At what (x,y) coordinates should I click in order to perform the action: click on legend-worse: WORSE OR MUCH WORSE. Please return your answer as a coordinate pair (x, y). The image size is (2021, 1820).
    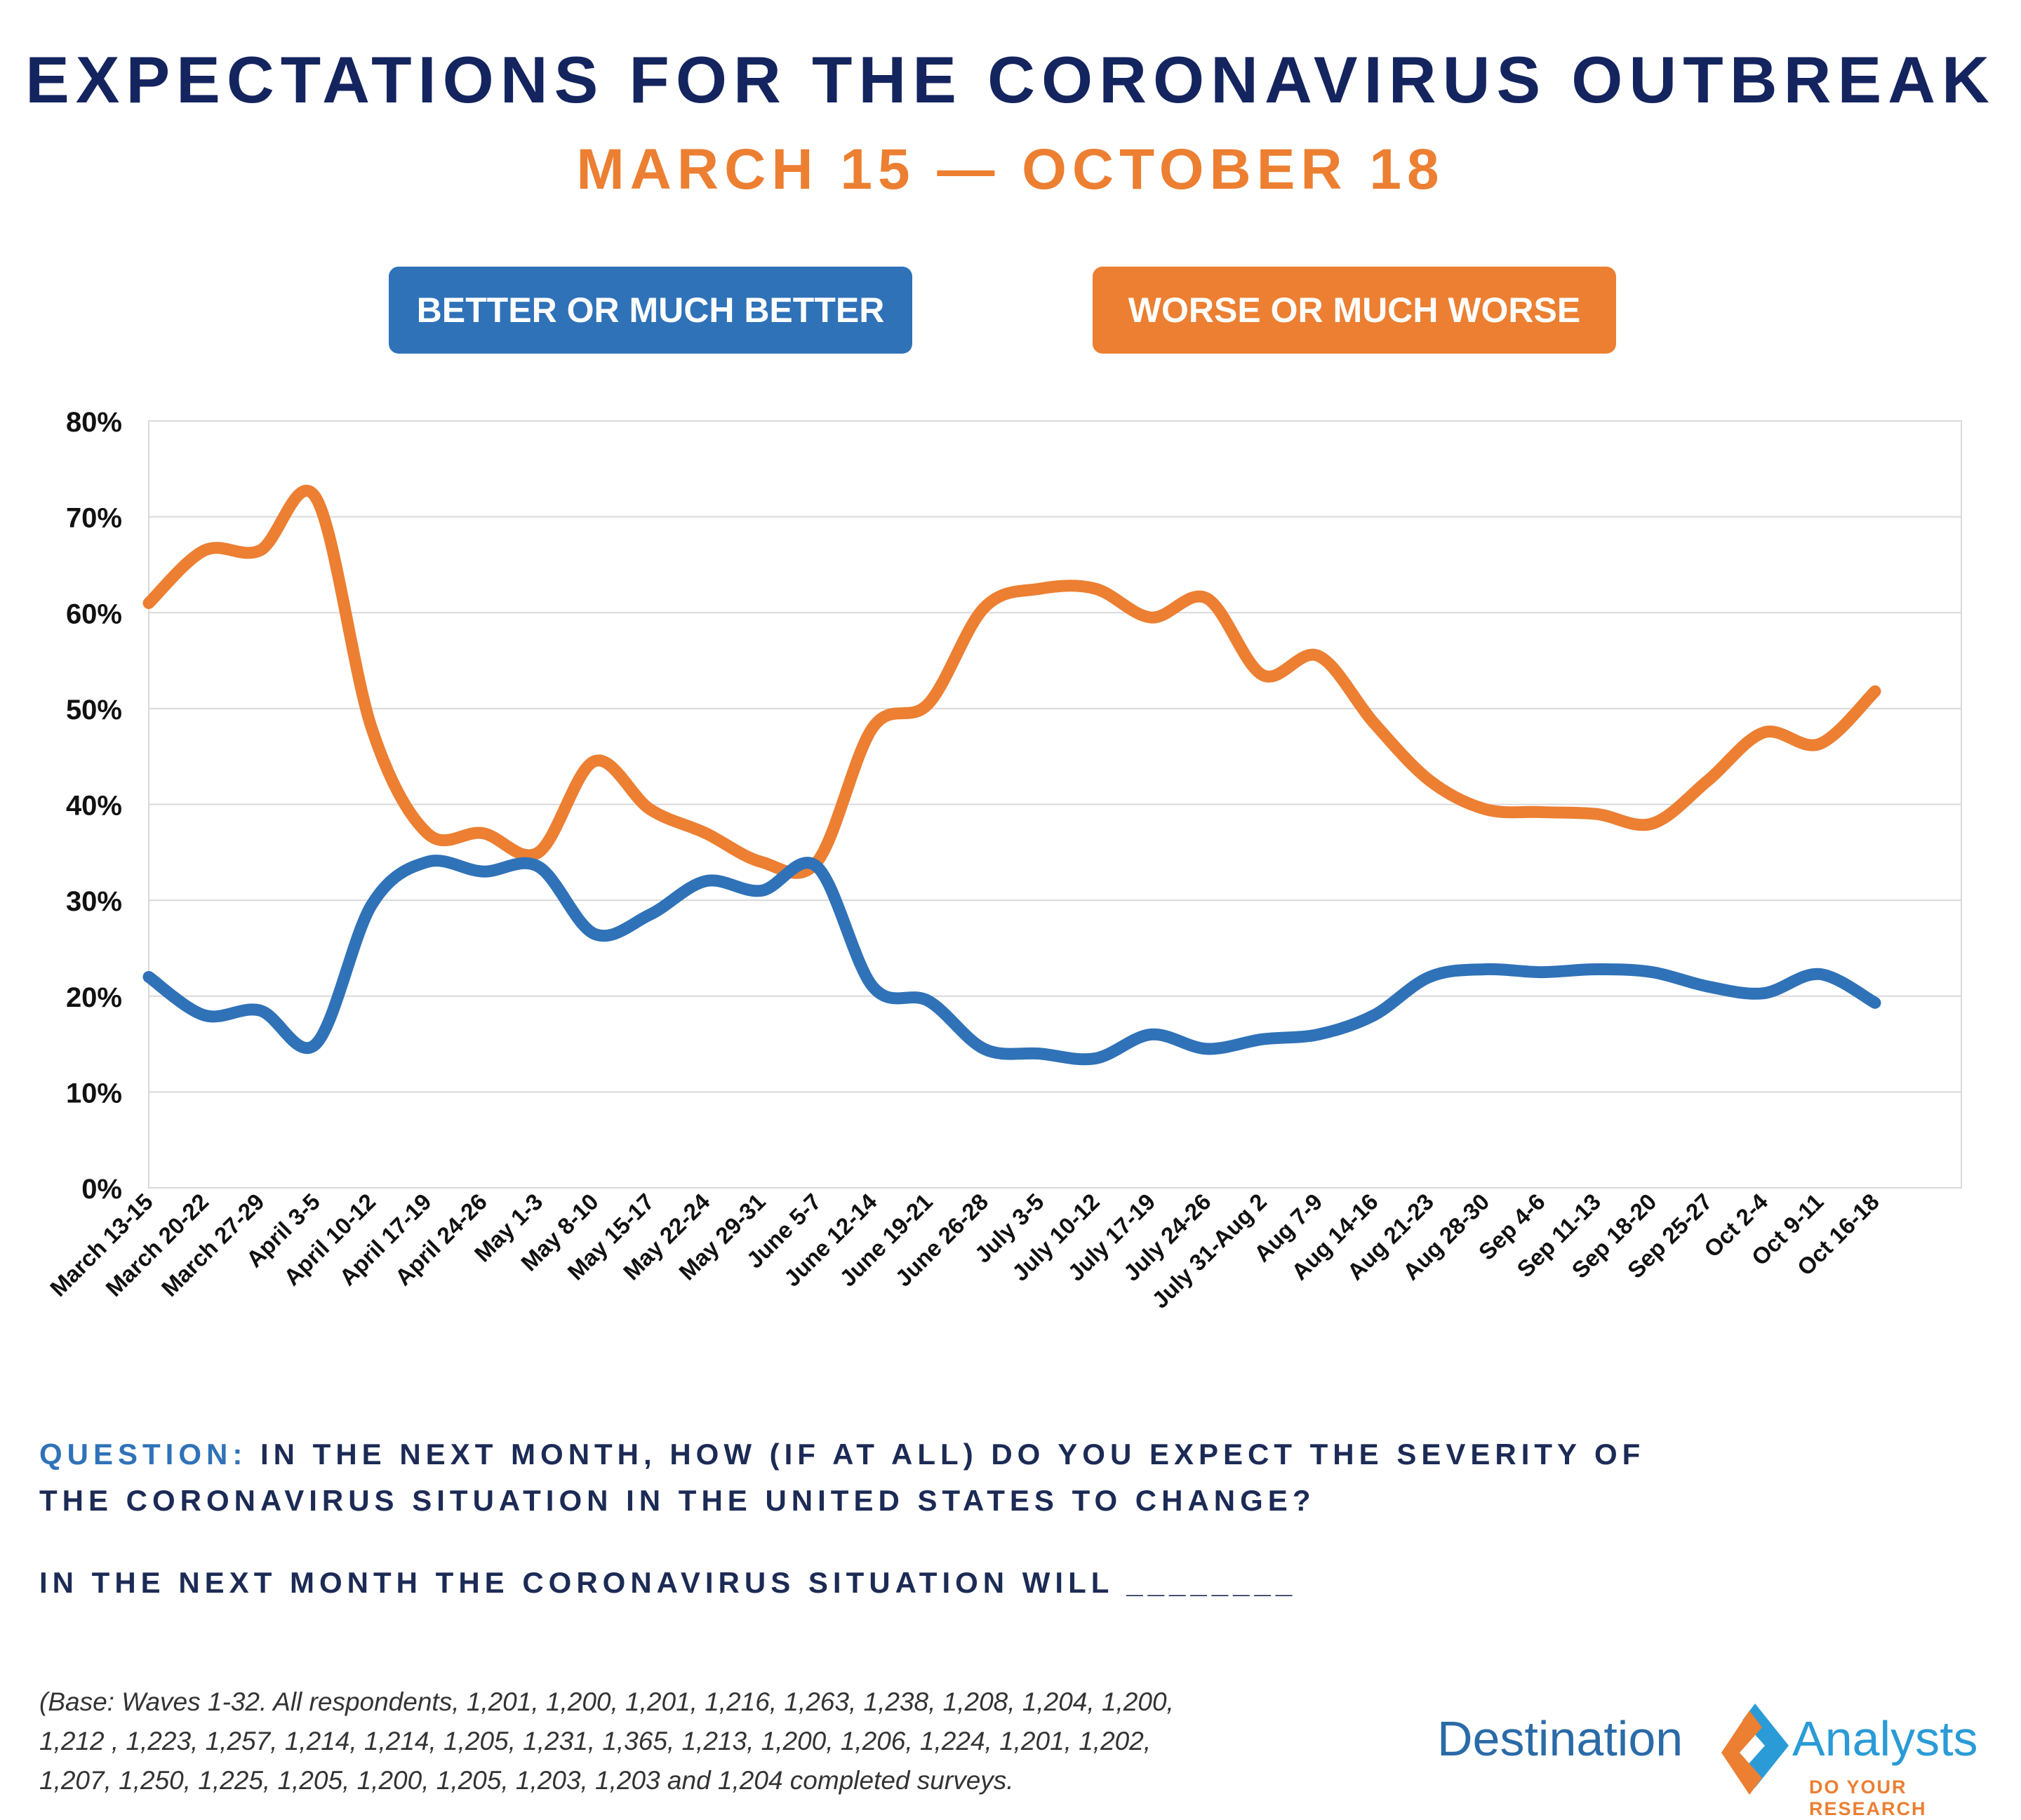
    Looking at the image, I should click on (1354, 310).